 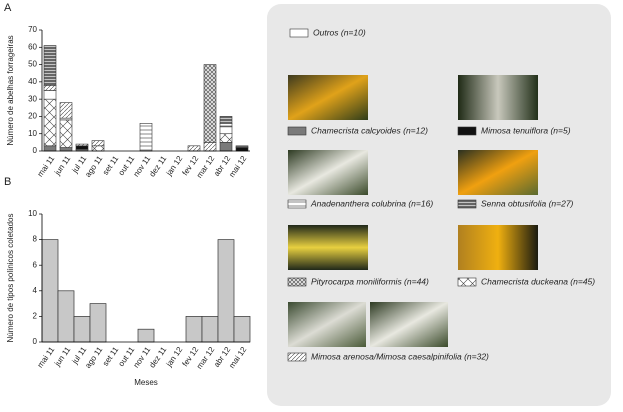 I want to click on legend-label: Chamecrista duckeana (n=45), so click(x=538, y=281).